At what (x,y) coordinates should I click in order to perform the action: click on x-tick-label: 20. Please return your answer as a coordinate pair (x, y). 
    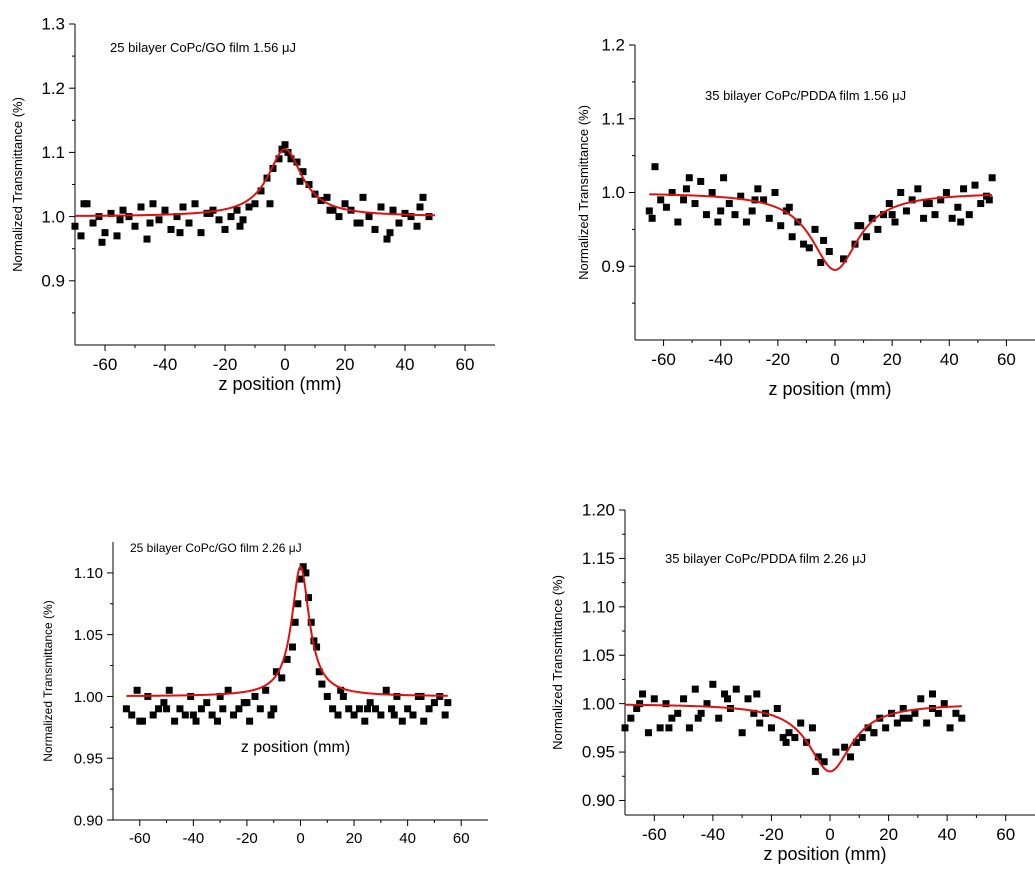
    Looking at the image, I should click on (892, 359).